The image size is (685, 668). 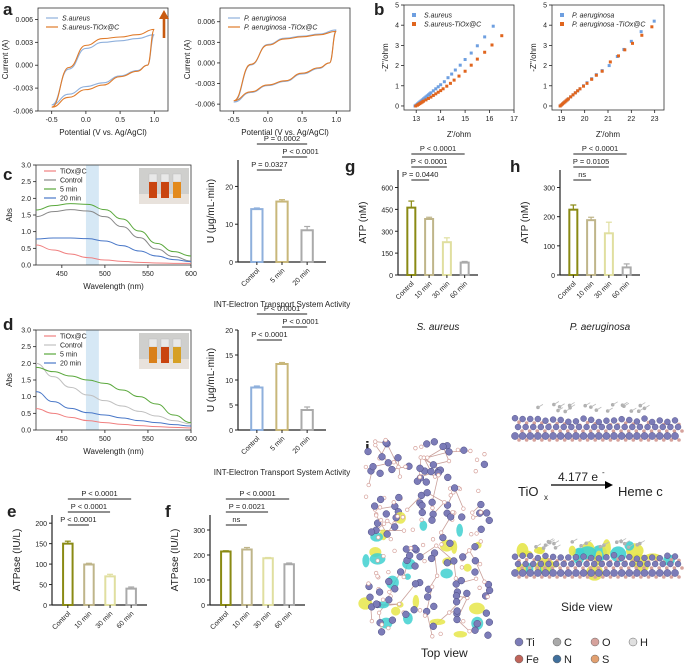 What do you see at coordinates (426, 574) in the screenshot?
I see `top-view-charge-density` at bounding box center [426, 574].